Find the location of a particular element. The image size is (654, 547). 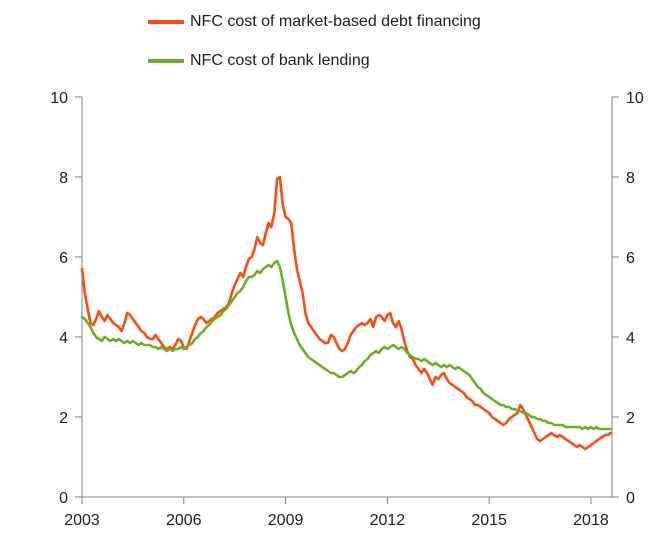

legend-item-market: NFC cost of market-based debt financing is located at coordinates (314, 22).